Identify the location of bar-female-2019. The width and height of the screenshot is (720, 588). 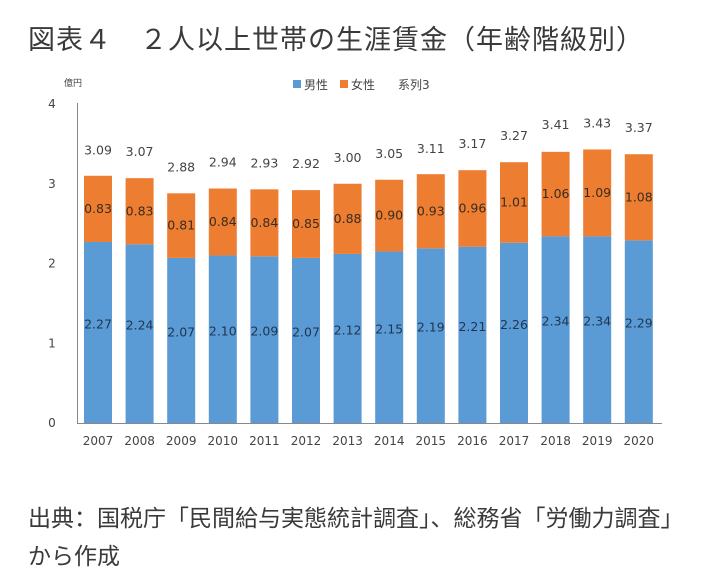
(597, 193).